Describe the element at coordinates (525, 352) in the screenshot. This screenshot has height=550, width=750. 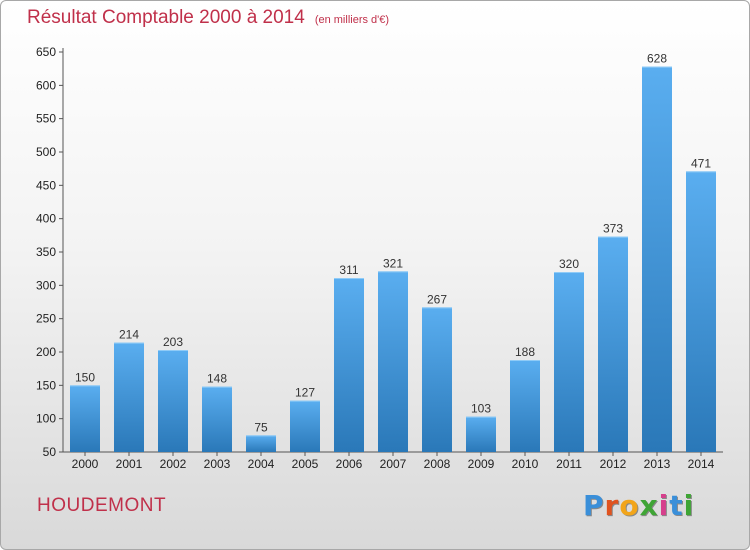
I see `data-label: 188` at that location.